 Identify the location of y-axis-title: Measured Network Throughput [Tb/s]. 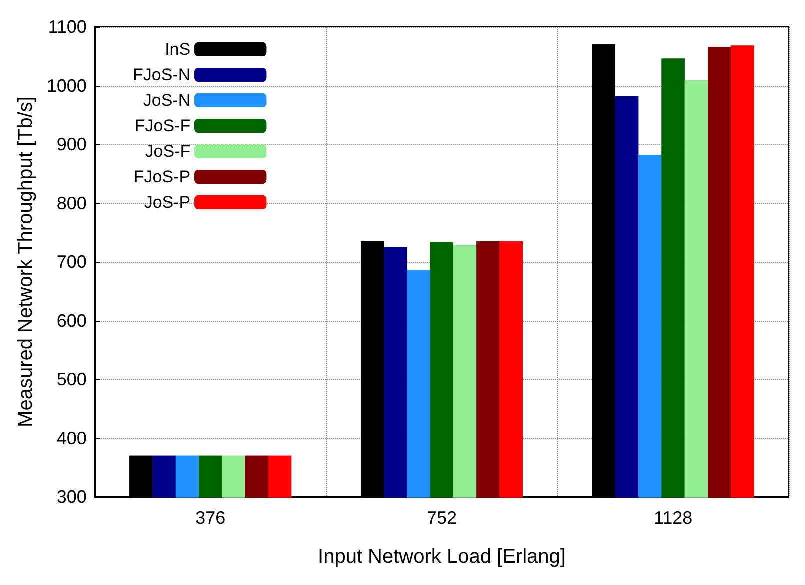
(26, 262).